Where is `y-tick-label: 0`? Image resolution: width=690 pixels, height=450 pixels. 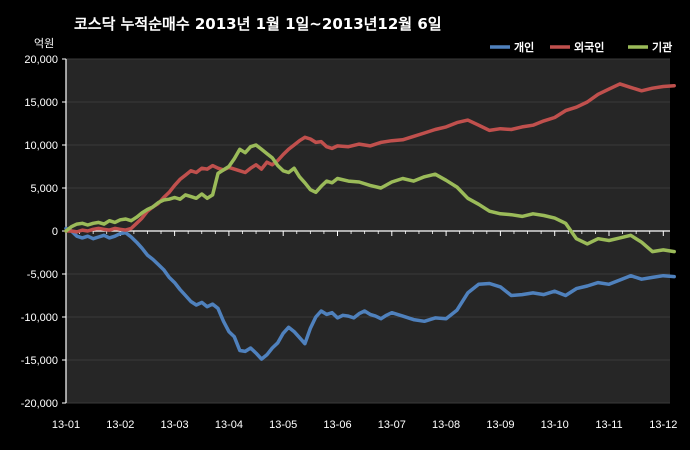 y-tick-label: 0 is located at coordinates (55, 232).